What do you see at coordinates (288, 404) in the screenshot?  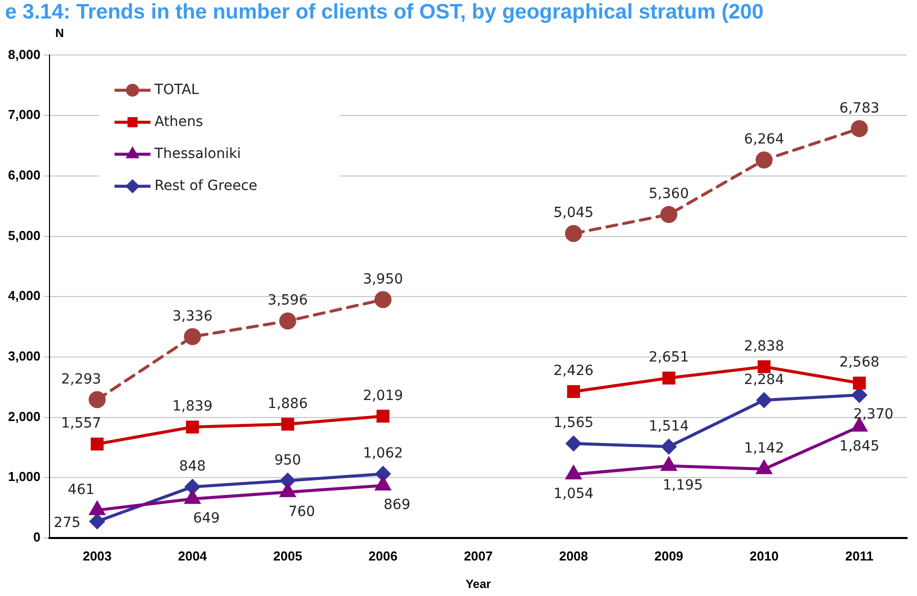 I see `data-label: 1,886` at bounding box center [288, 404].